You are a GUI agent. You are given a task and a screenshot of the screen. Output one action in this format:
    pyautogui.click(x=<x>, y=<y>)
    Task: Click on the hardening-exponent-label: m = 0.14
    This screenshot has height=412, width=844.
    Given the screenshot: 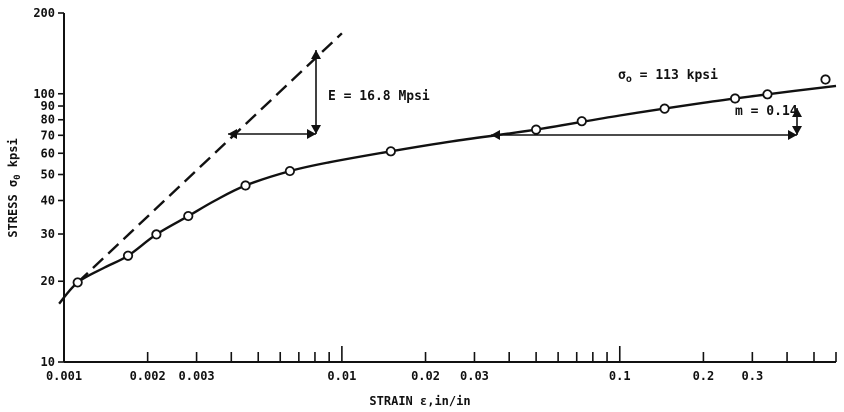 What is the action you would take?
    pyautogui.click(x=766, y=111)
    